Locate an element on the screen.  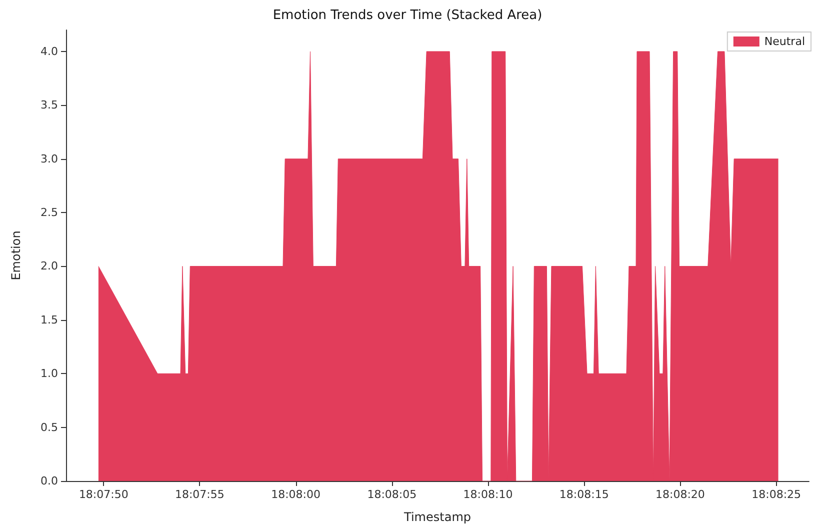
y-tick-label: 2.5 is located at coordinates (49, 213).